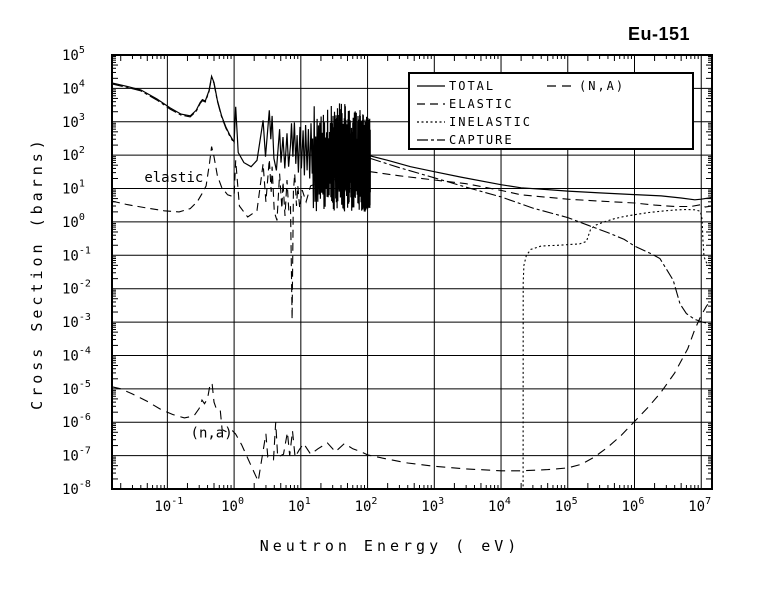 This screenshot has width=780, height=590. I want to click on legend-entry-inelastic: INELASTIC, so click(474, 121).